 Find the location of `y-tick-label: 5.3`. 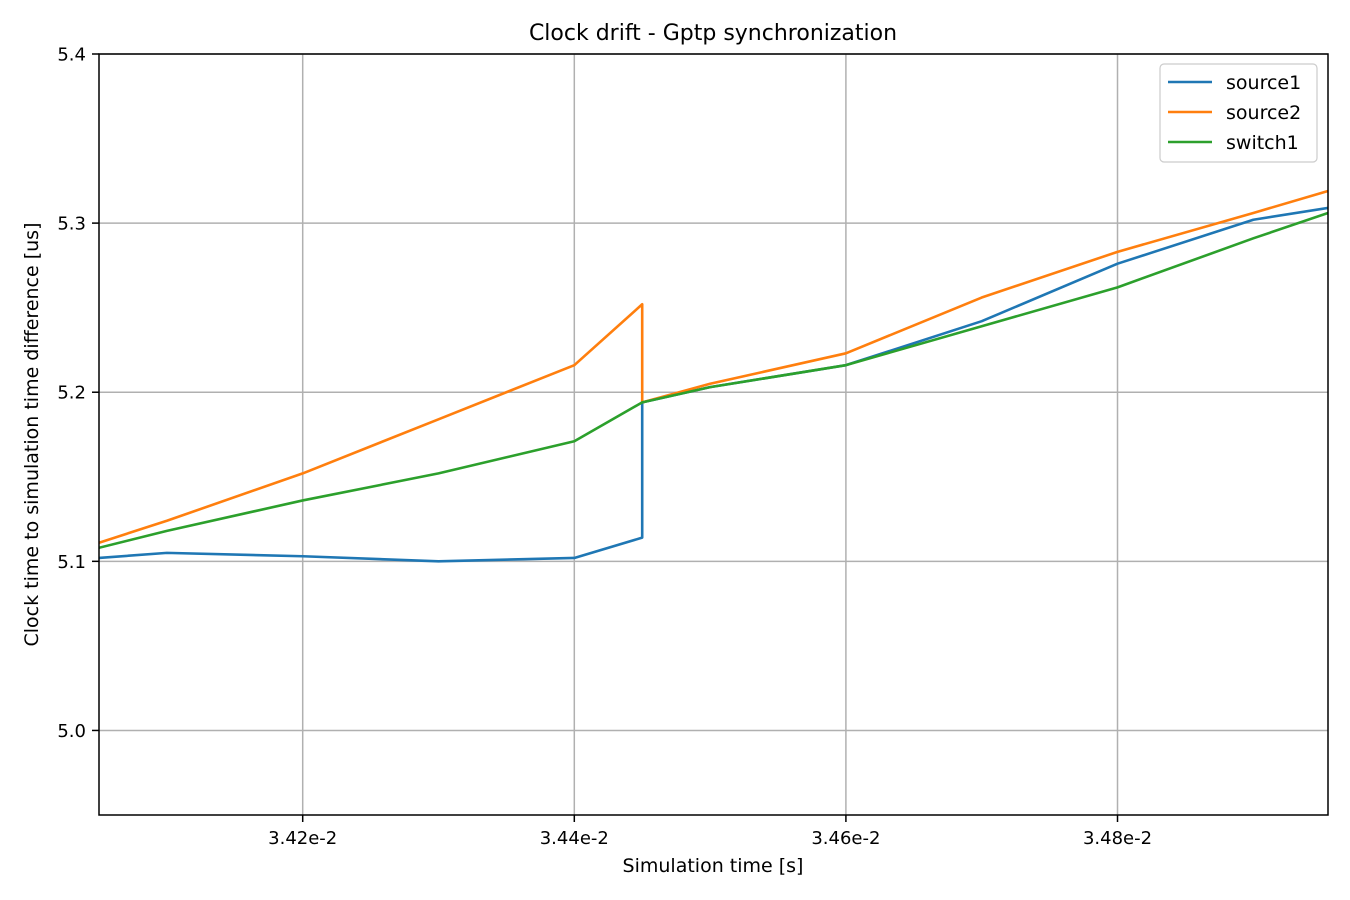

y-tick-label: 5.3 is located at coordinates (71, 224).